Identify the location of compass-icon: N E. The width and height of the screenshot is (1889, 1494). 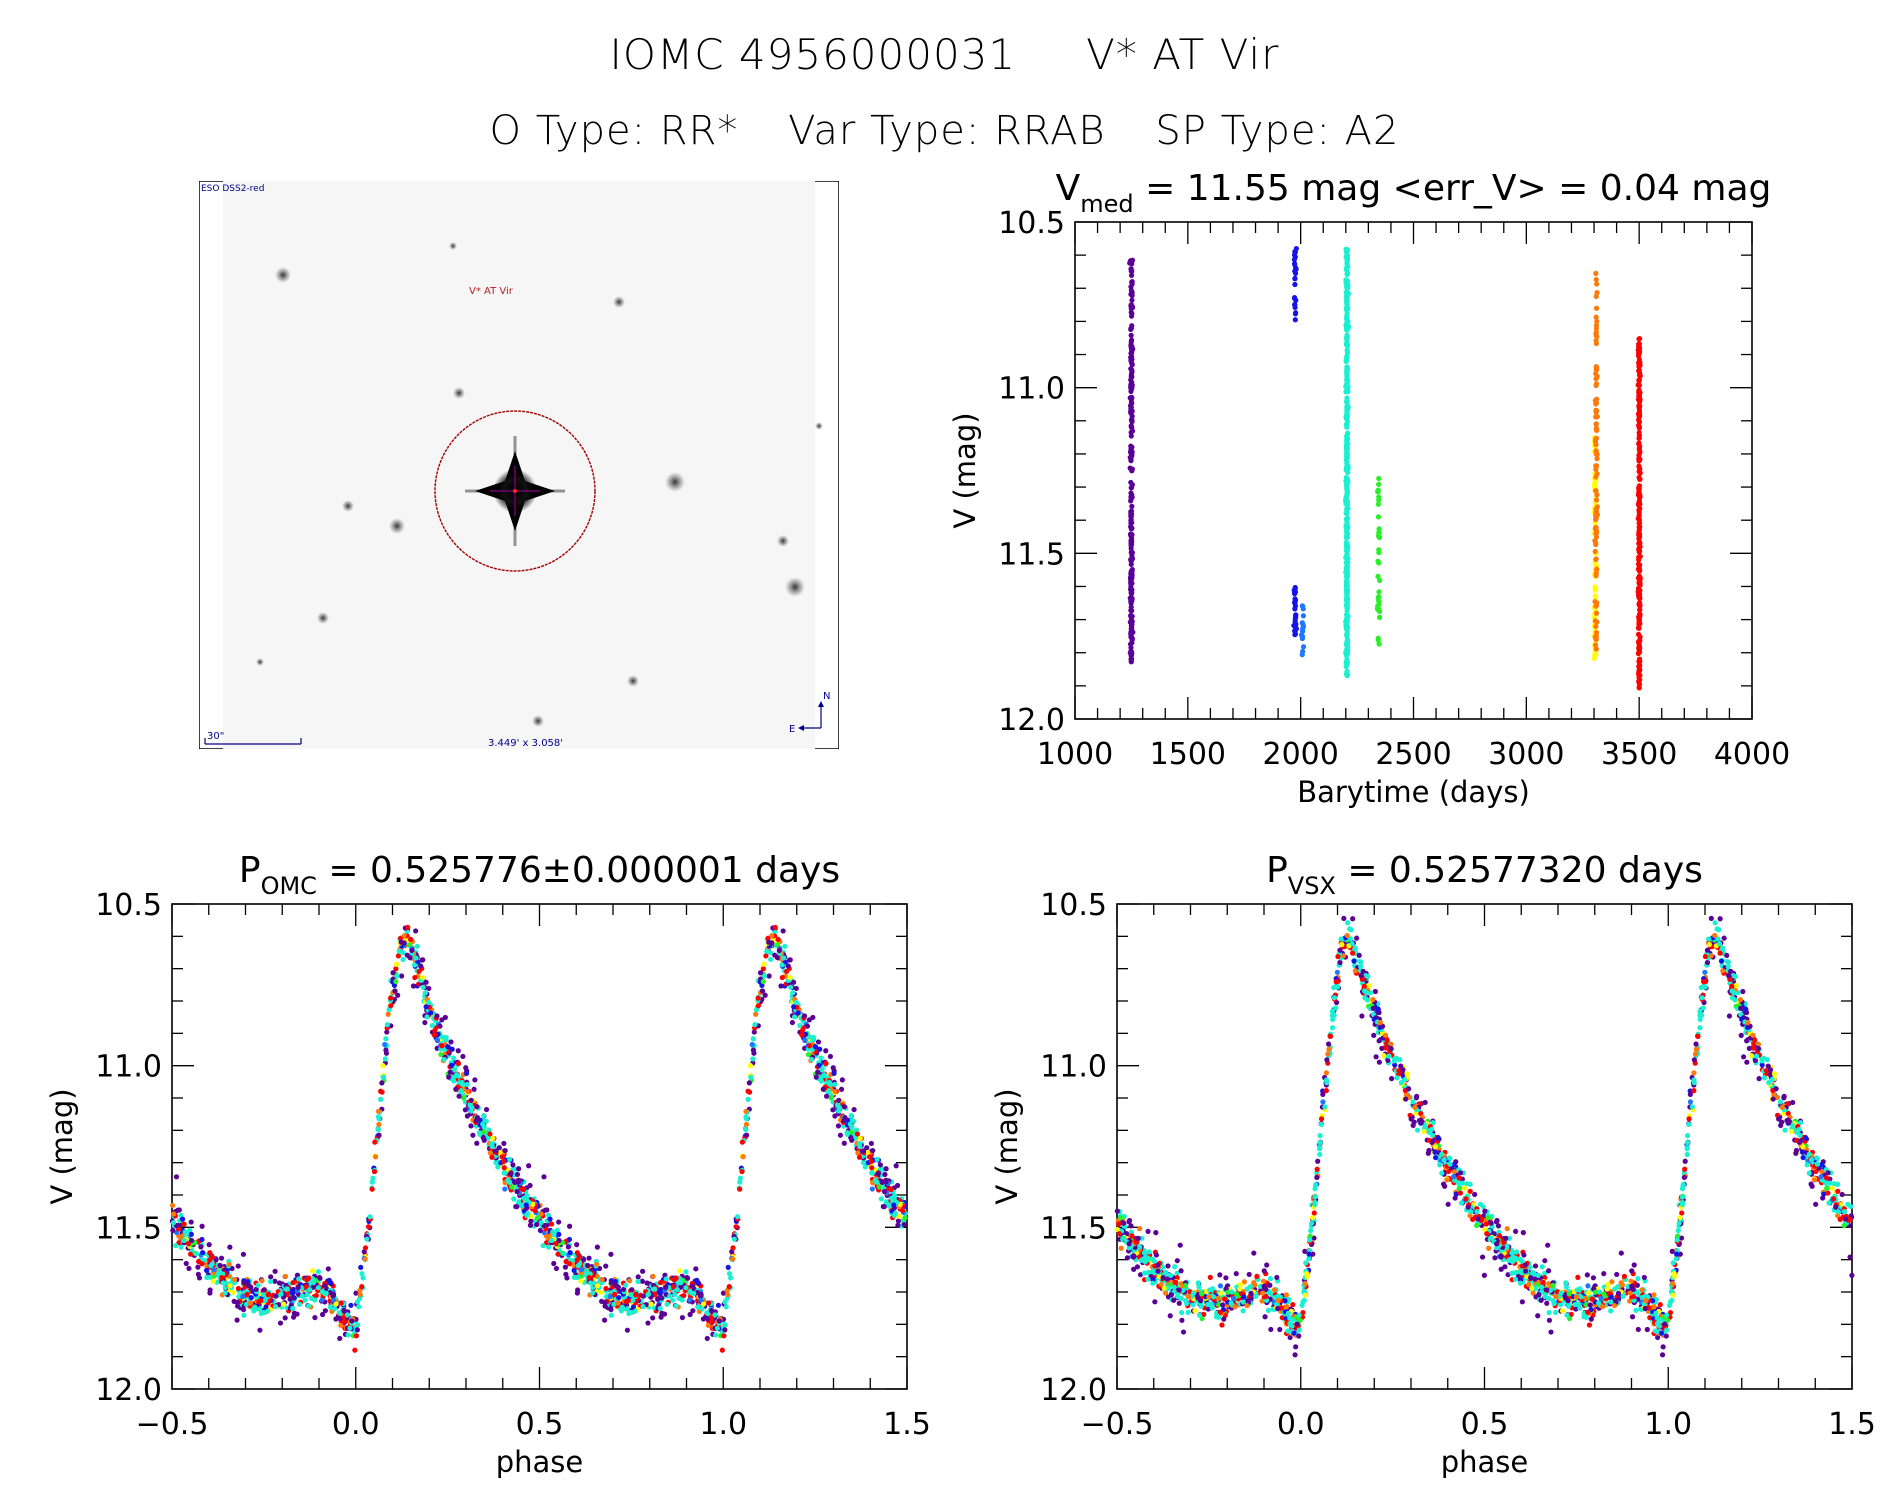
(809, 713).